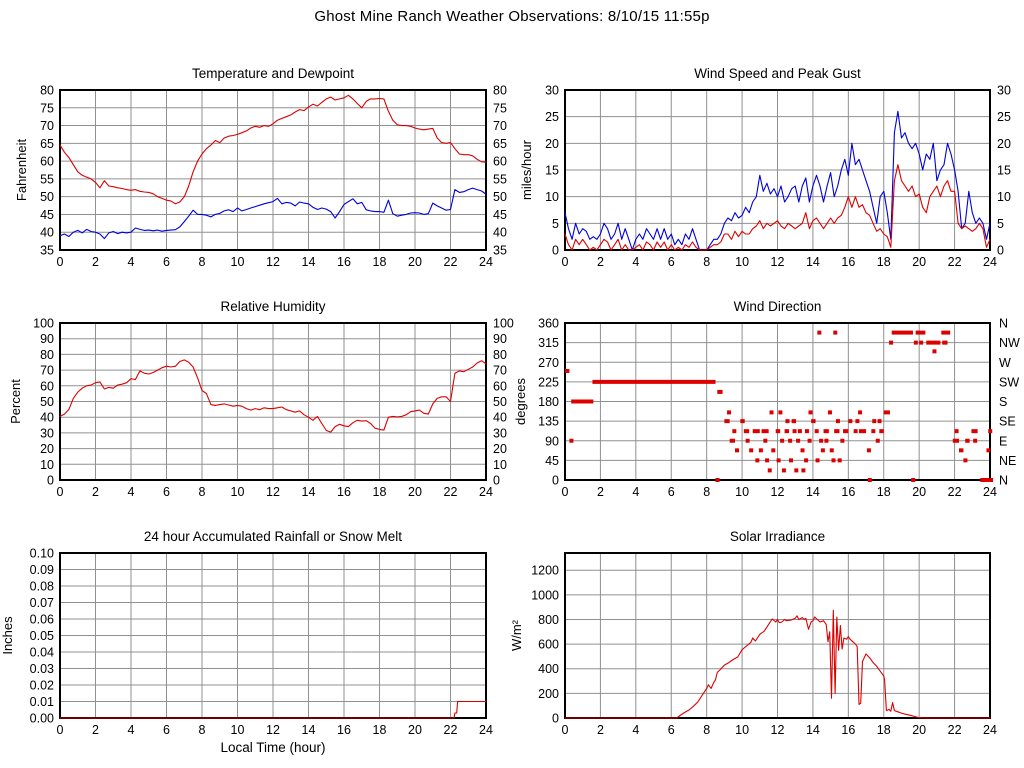  Describe the element at coordinates (503, 324) in the screenshot. I see `svg-text: 100` at that location.